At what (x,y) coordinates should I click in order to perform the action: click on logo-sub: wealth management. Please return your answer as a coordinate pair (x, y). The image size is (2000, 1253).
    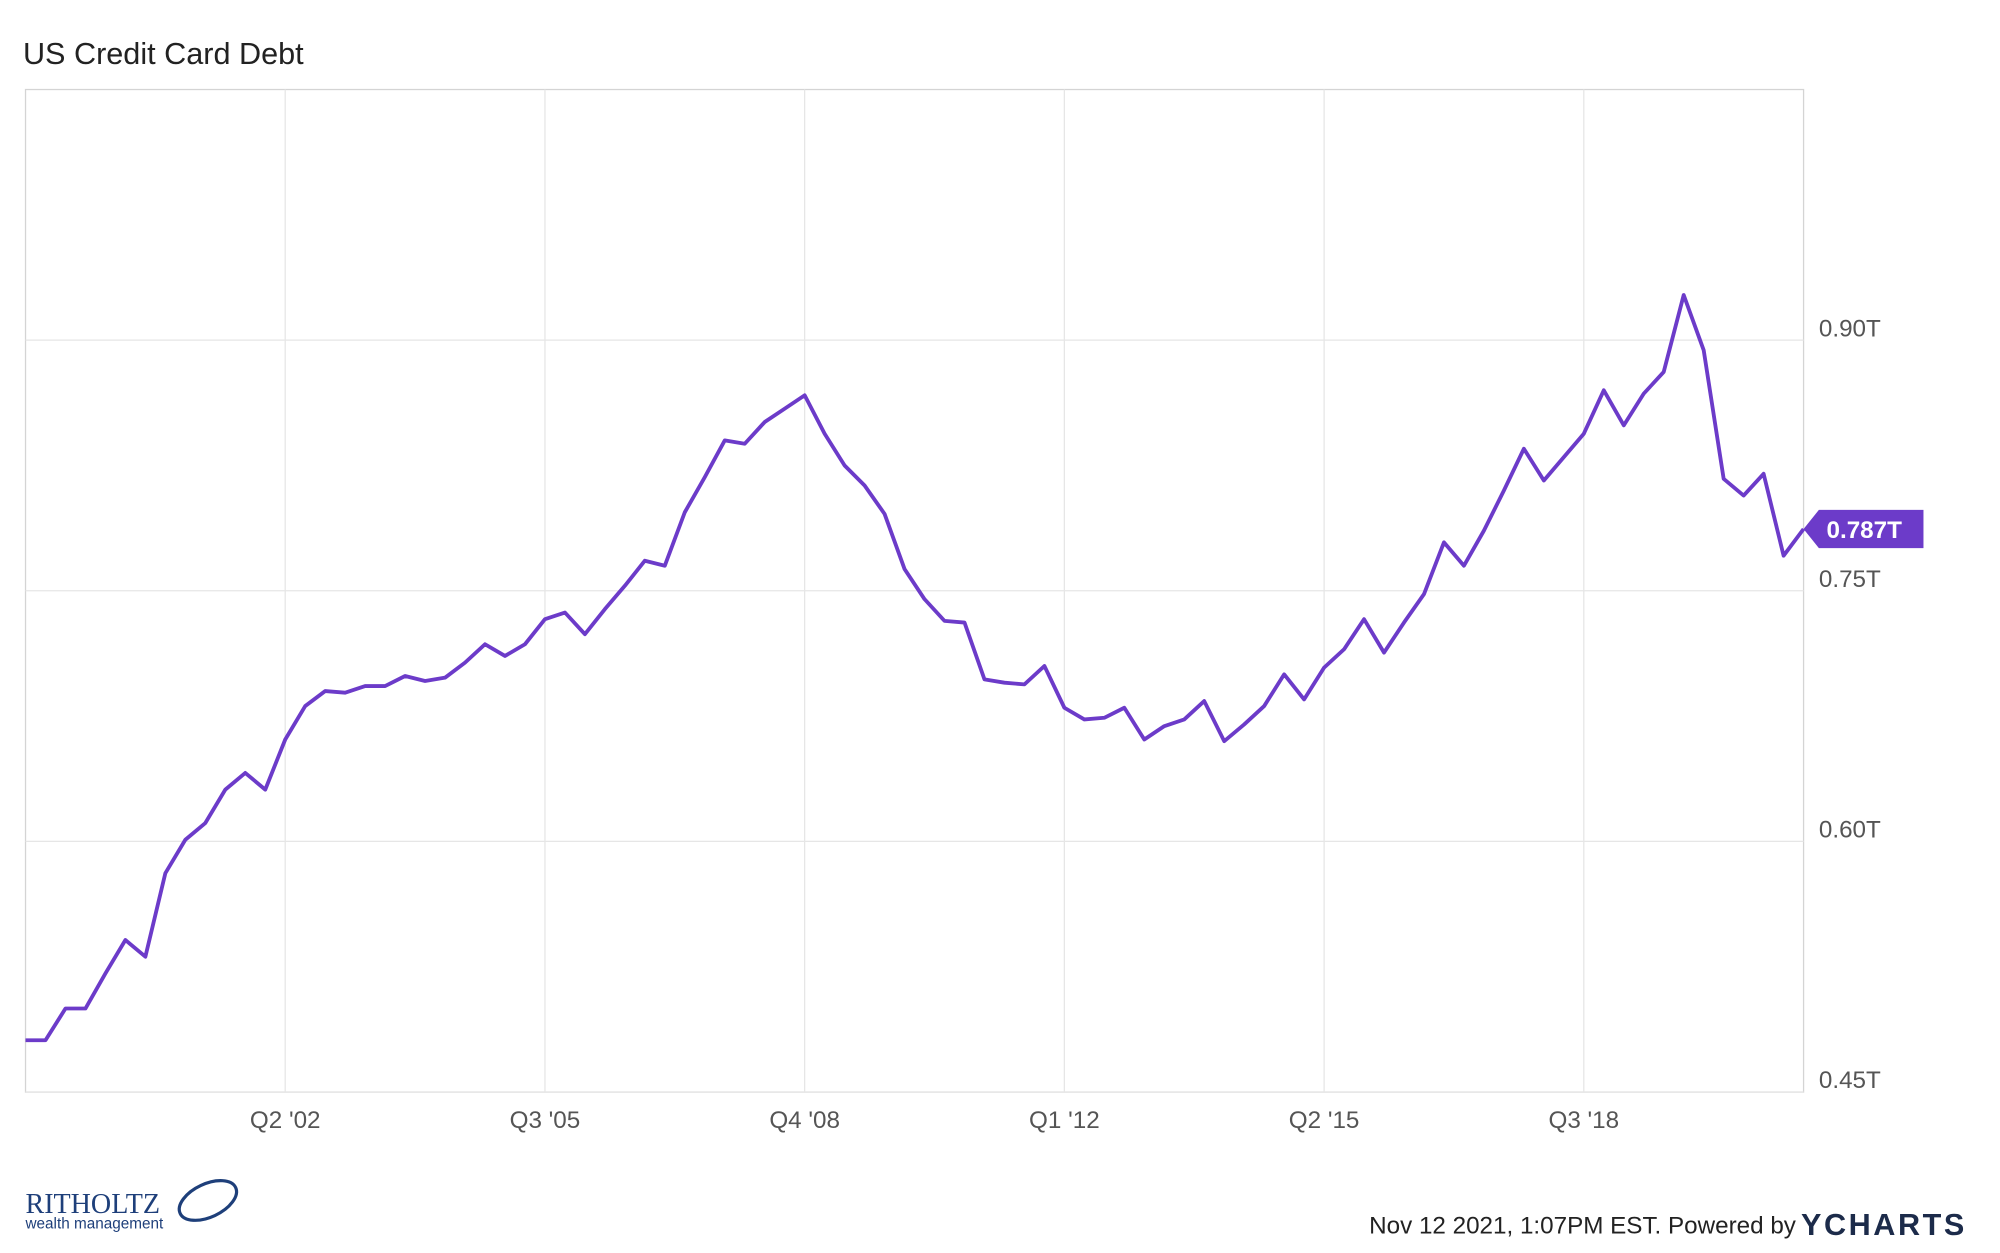
    Looking at the image, I should click on (95, 1224).